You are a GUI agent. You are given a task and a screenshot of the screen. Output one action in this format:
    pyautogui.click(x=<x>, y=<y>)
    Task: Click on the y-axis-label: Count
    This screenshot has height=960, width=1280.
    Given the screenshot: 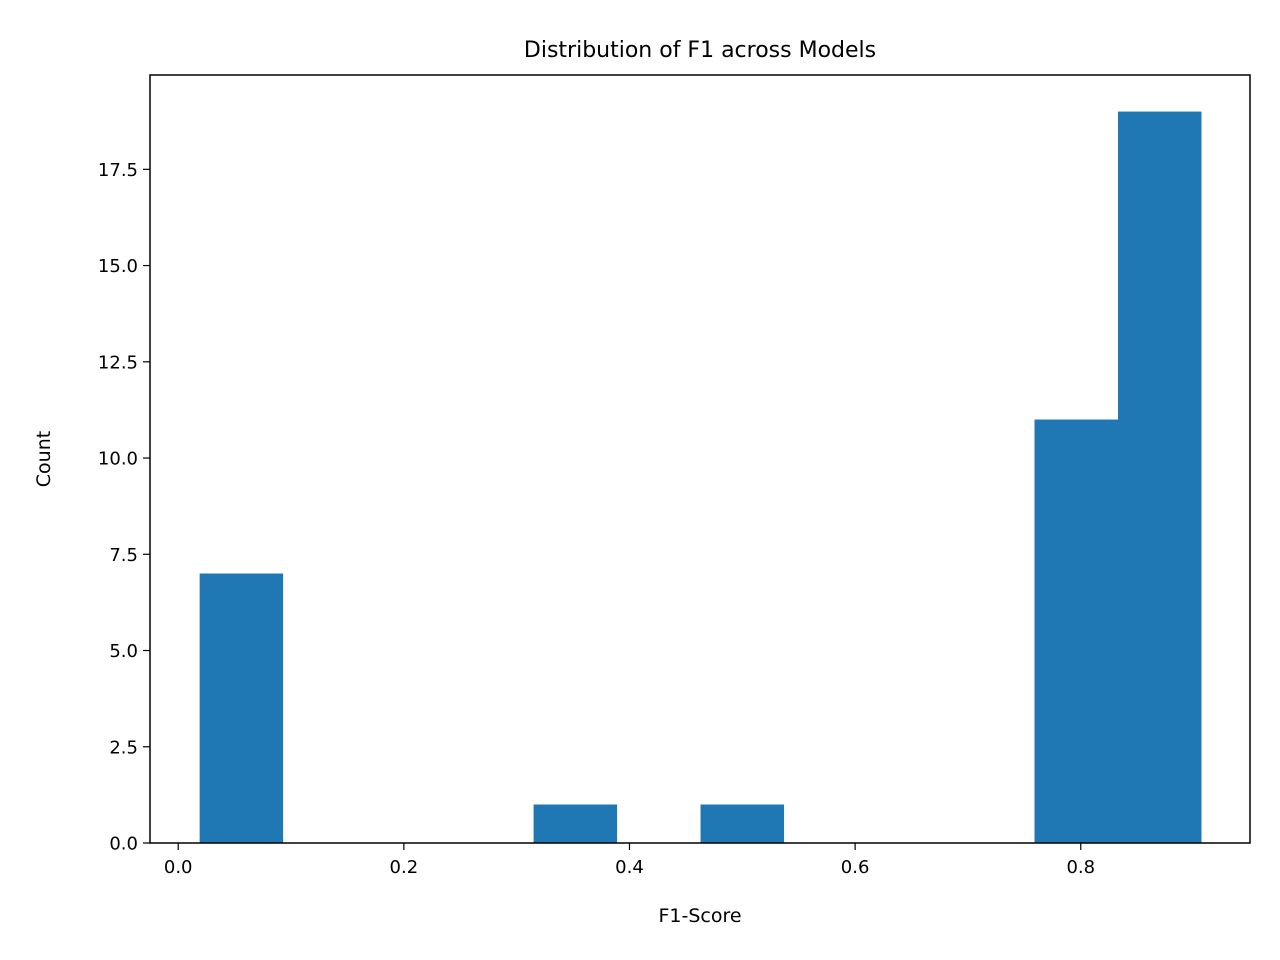 What is the action you would take?
    pyautogui.click(x=44, y=459)
    